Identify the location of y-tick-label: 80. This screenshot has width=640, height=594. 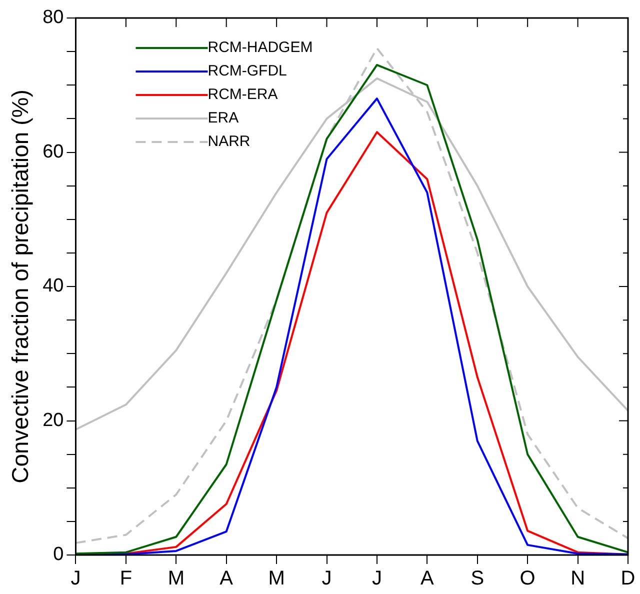
(53, 17).